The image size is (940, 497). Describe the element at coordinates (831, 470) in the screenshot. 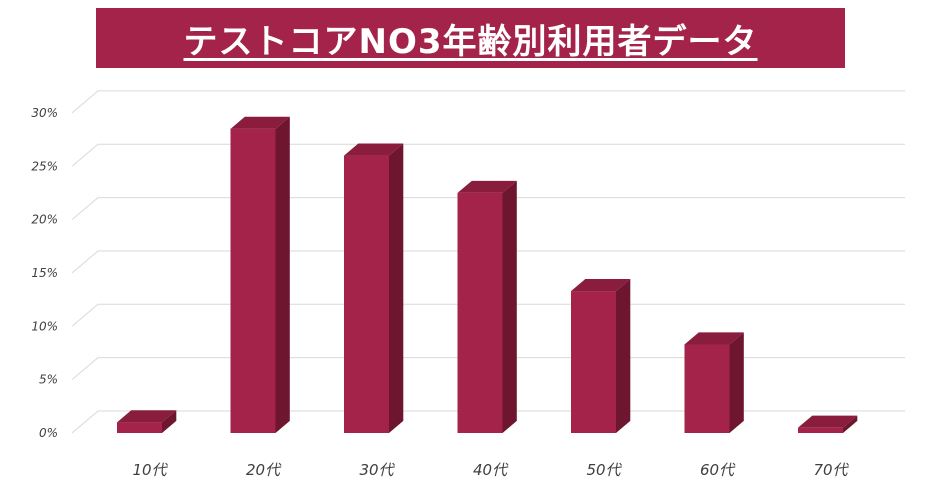

I see `x-tick-label: 70代` at that location.